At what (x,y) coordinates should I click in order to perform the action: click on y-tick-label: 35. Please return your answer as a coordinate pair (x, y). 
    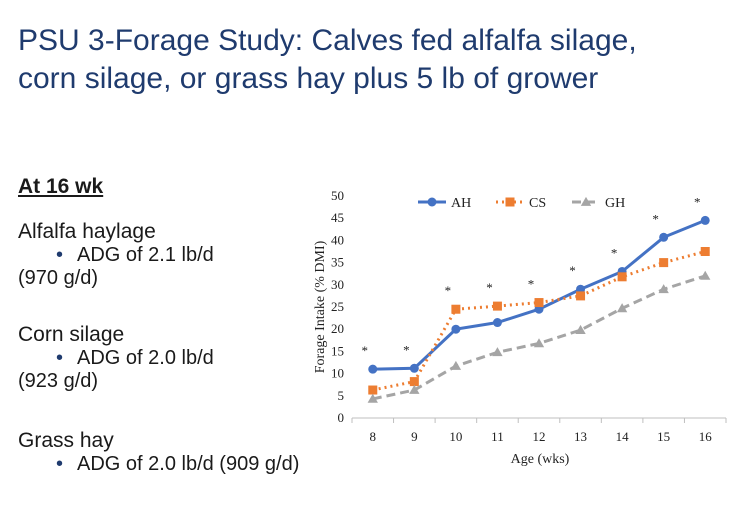
    Looking at the image, I should click on (337, 262).